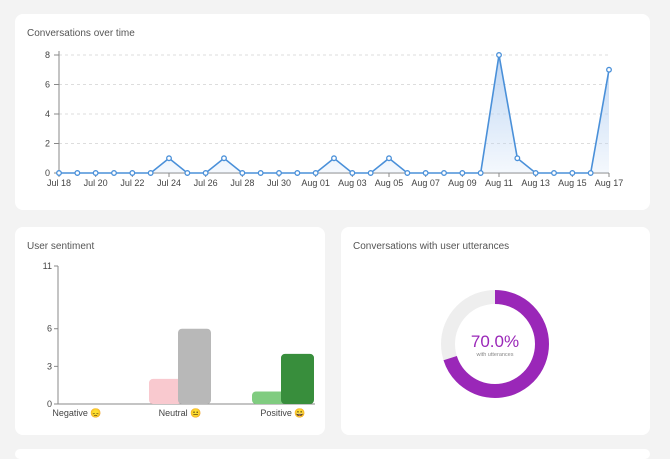 The height and width of the screenshot is (459, 670). What do you see at coordinates (535, 183) in the screenshot?
I see `x-tick-label: Aug 13` at bounding box center [535, 183].